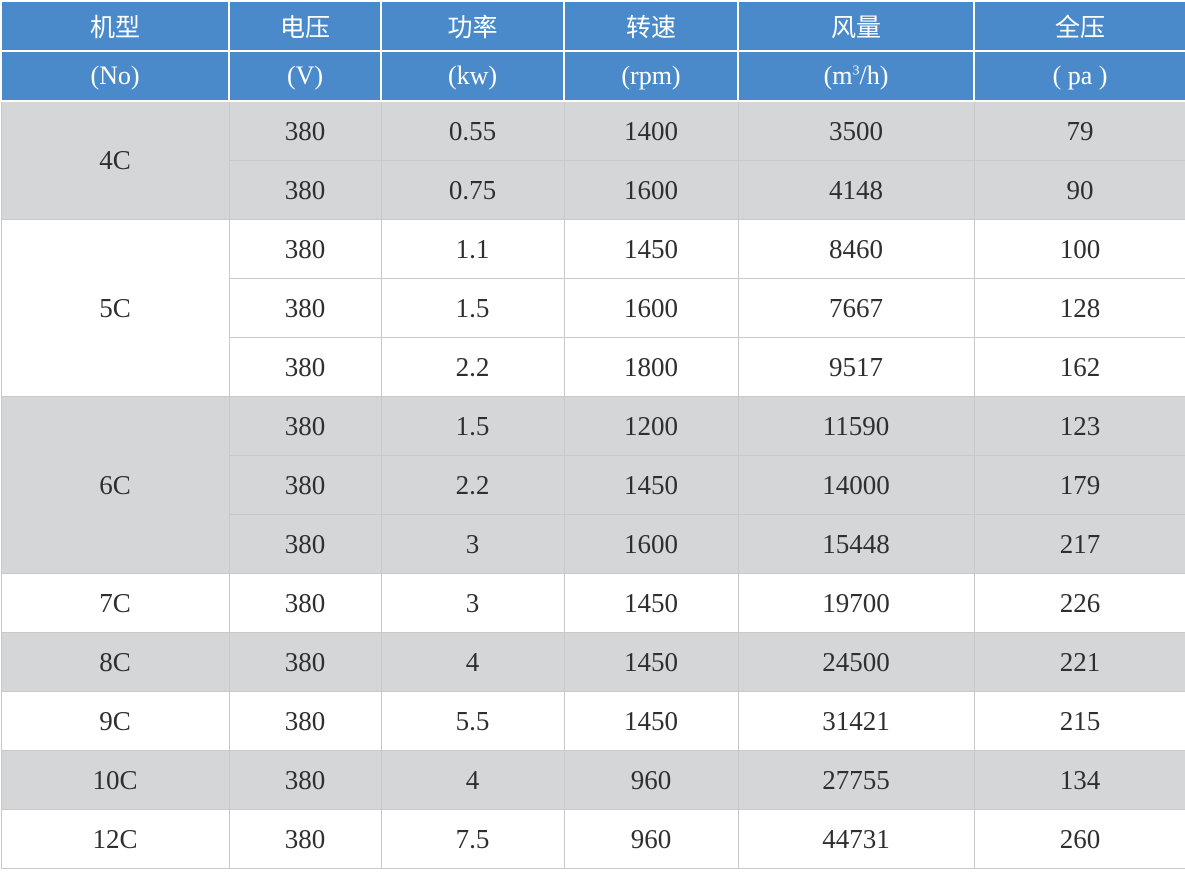 The image size is (1185, 888). What do you see at coordinates (1079, 308) in the screenshot?
I see `cell-pressure: 128` at bounding box center [1079, 308].